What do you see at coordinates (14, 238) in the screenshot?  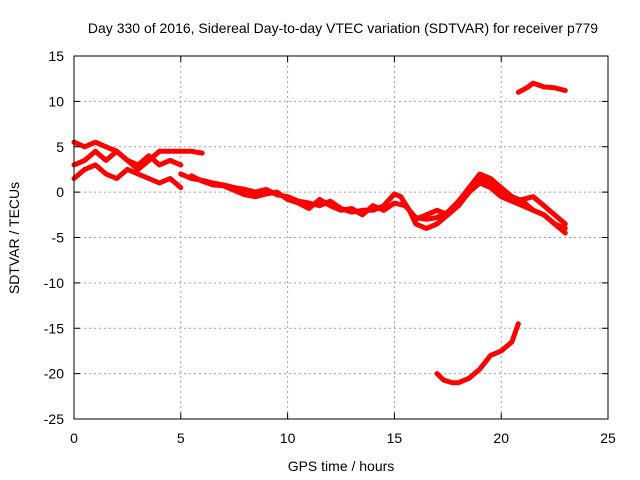 I see `y-axis-label: SDTVAR / TECUs` at bounding box center [14, 238].